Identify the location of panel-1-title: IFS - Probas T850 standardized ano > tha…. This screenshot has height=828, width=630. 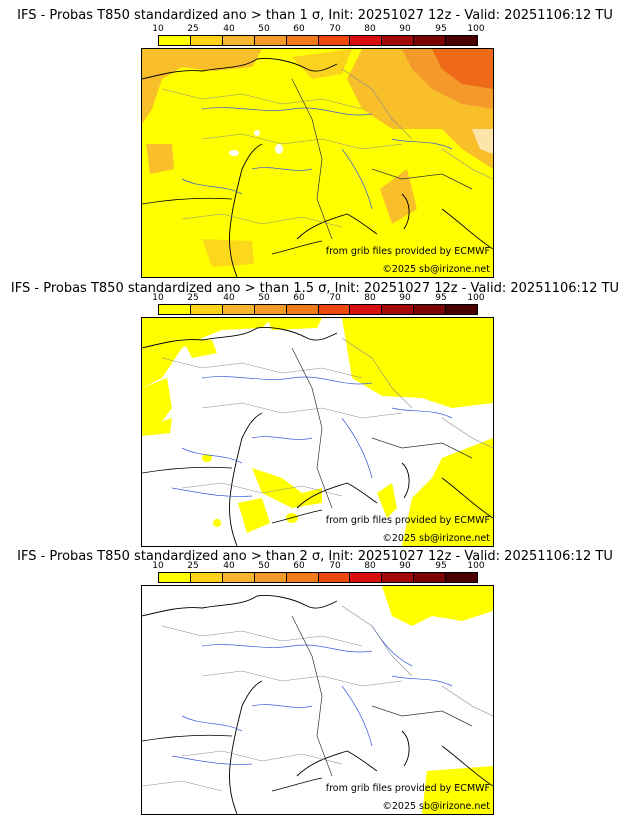
(315, 15).